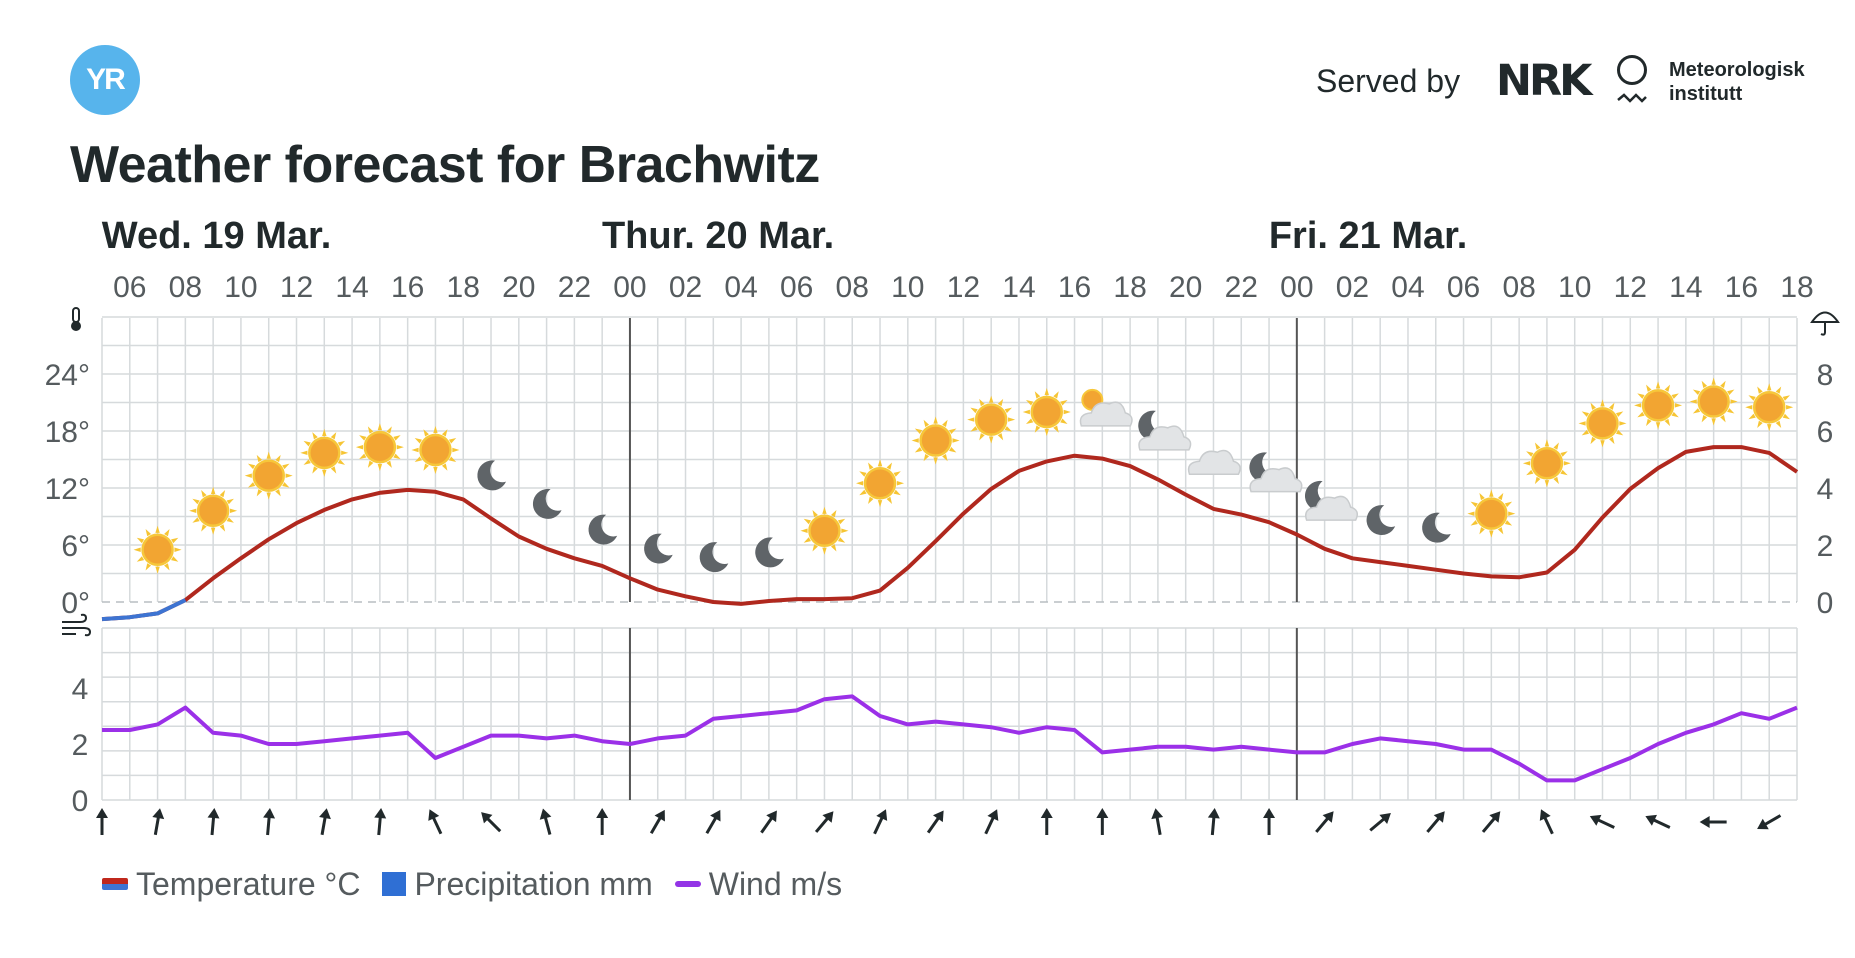 This screenshot has width=1855, height=958. I want to click on met-logo-line1: Meteorologisk, so click(1737, 70).